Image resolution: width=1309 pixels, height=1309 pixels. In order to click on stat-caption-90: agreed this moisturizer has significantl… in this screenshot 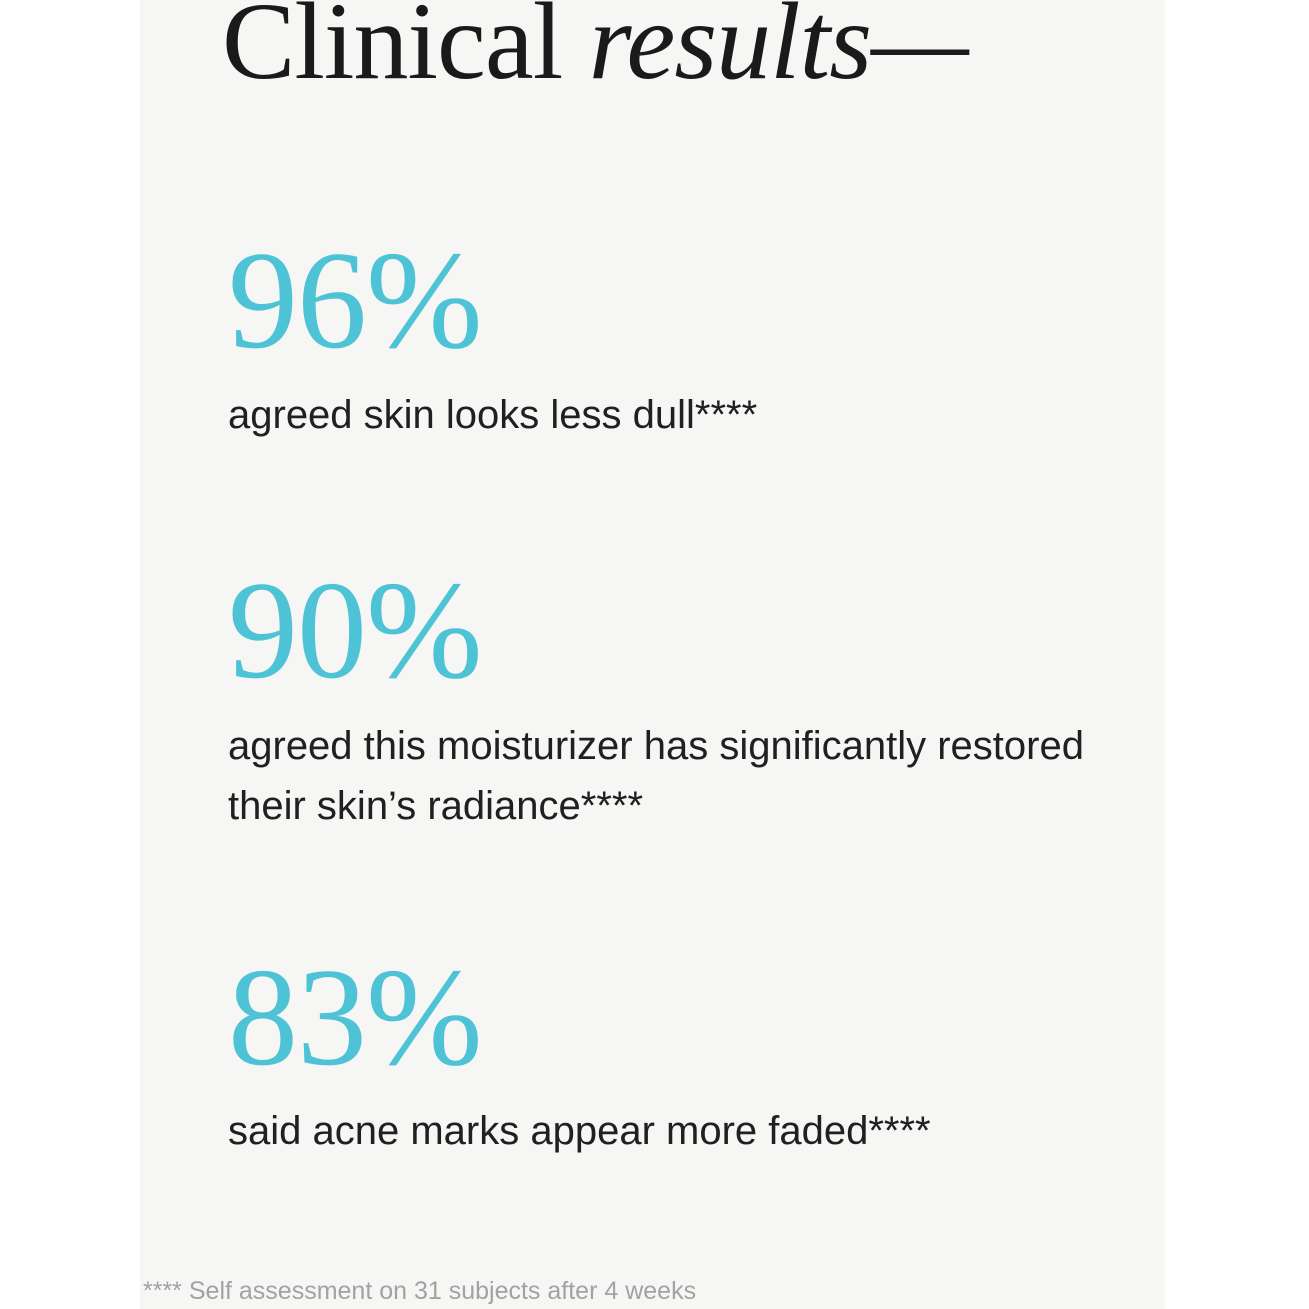, I will do `click(656, 776)`.